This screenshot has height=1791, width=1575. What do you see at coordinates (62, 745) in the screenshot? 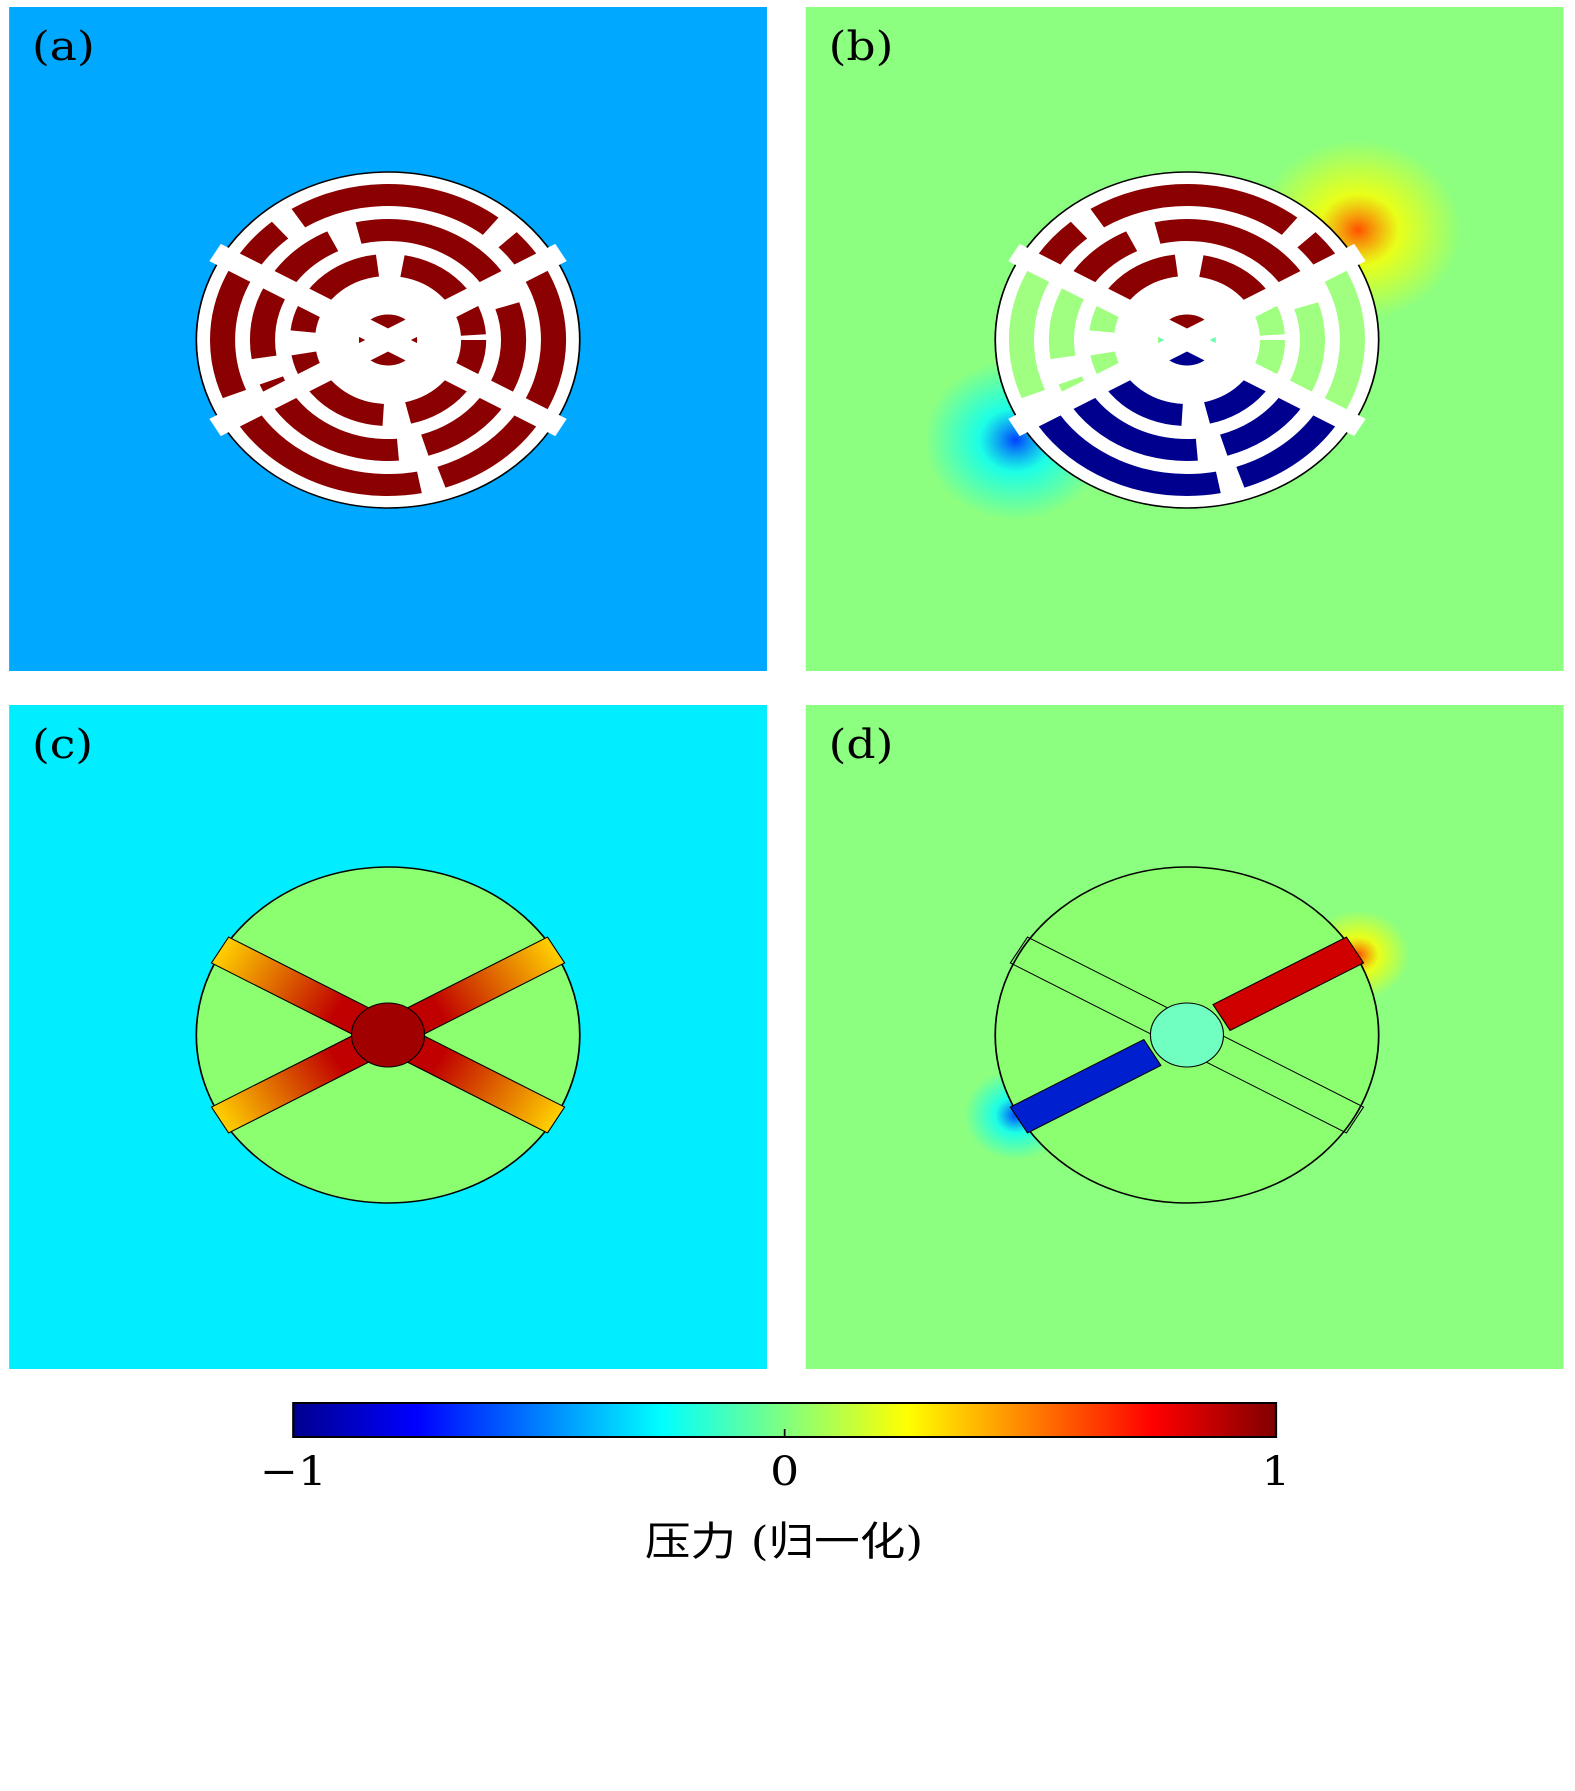
I see `panel-label: (c)` at bounding box center [62, 745].